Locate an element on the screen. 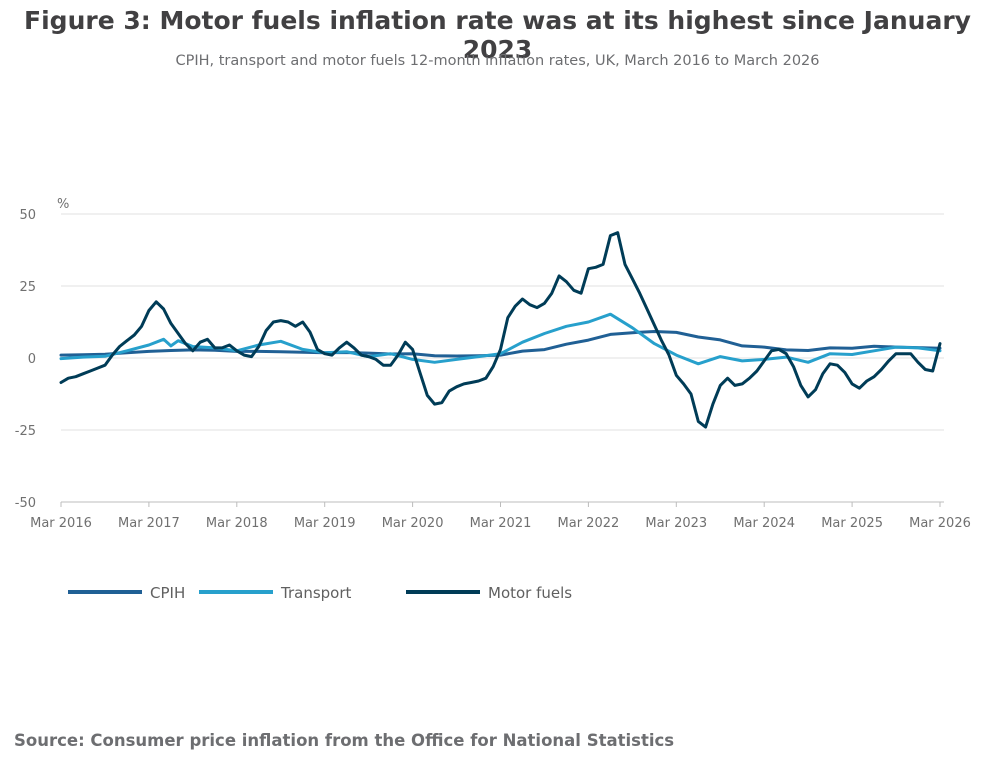 This screenshot has width=995, height=781. series-line-transport is located at coordinates (500, 339).